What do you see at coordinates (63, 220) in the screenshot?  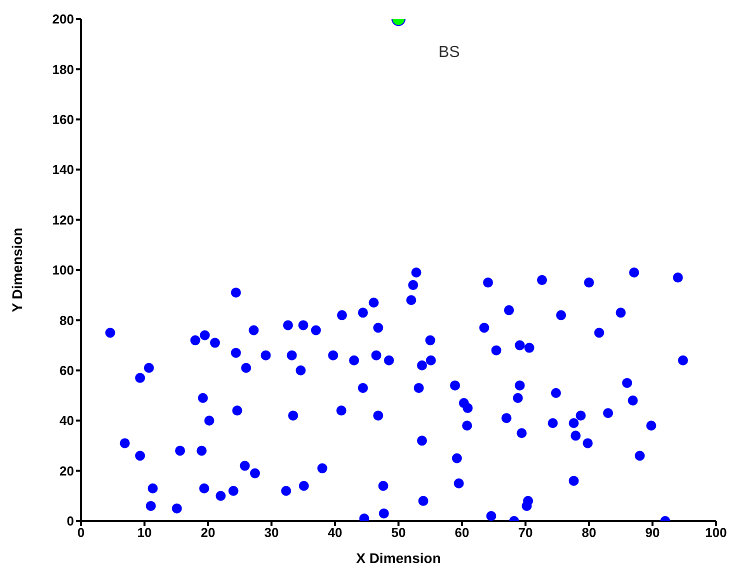 I see `y-tick-label: 120` at bounding box center [63, 220].